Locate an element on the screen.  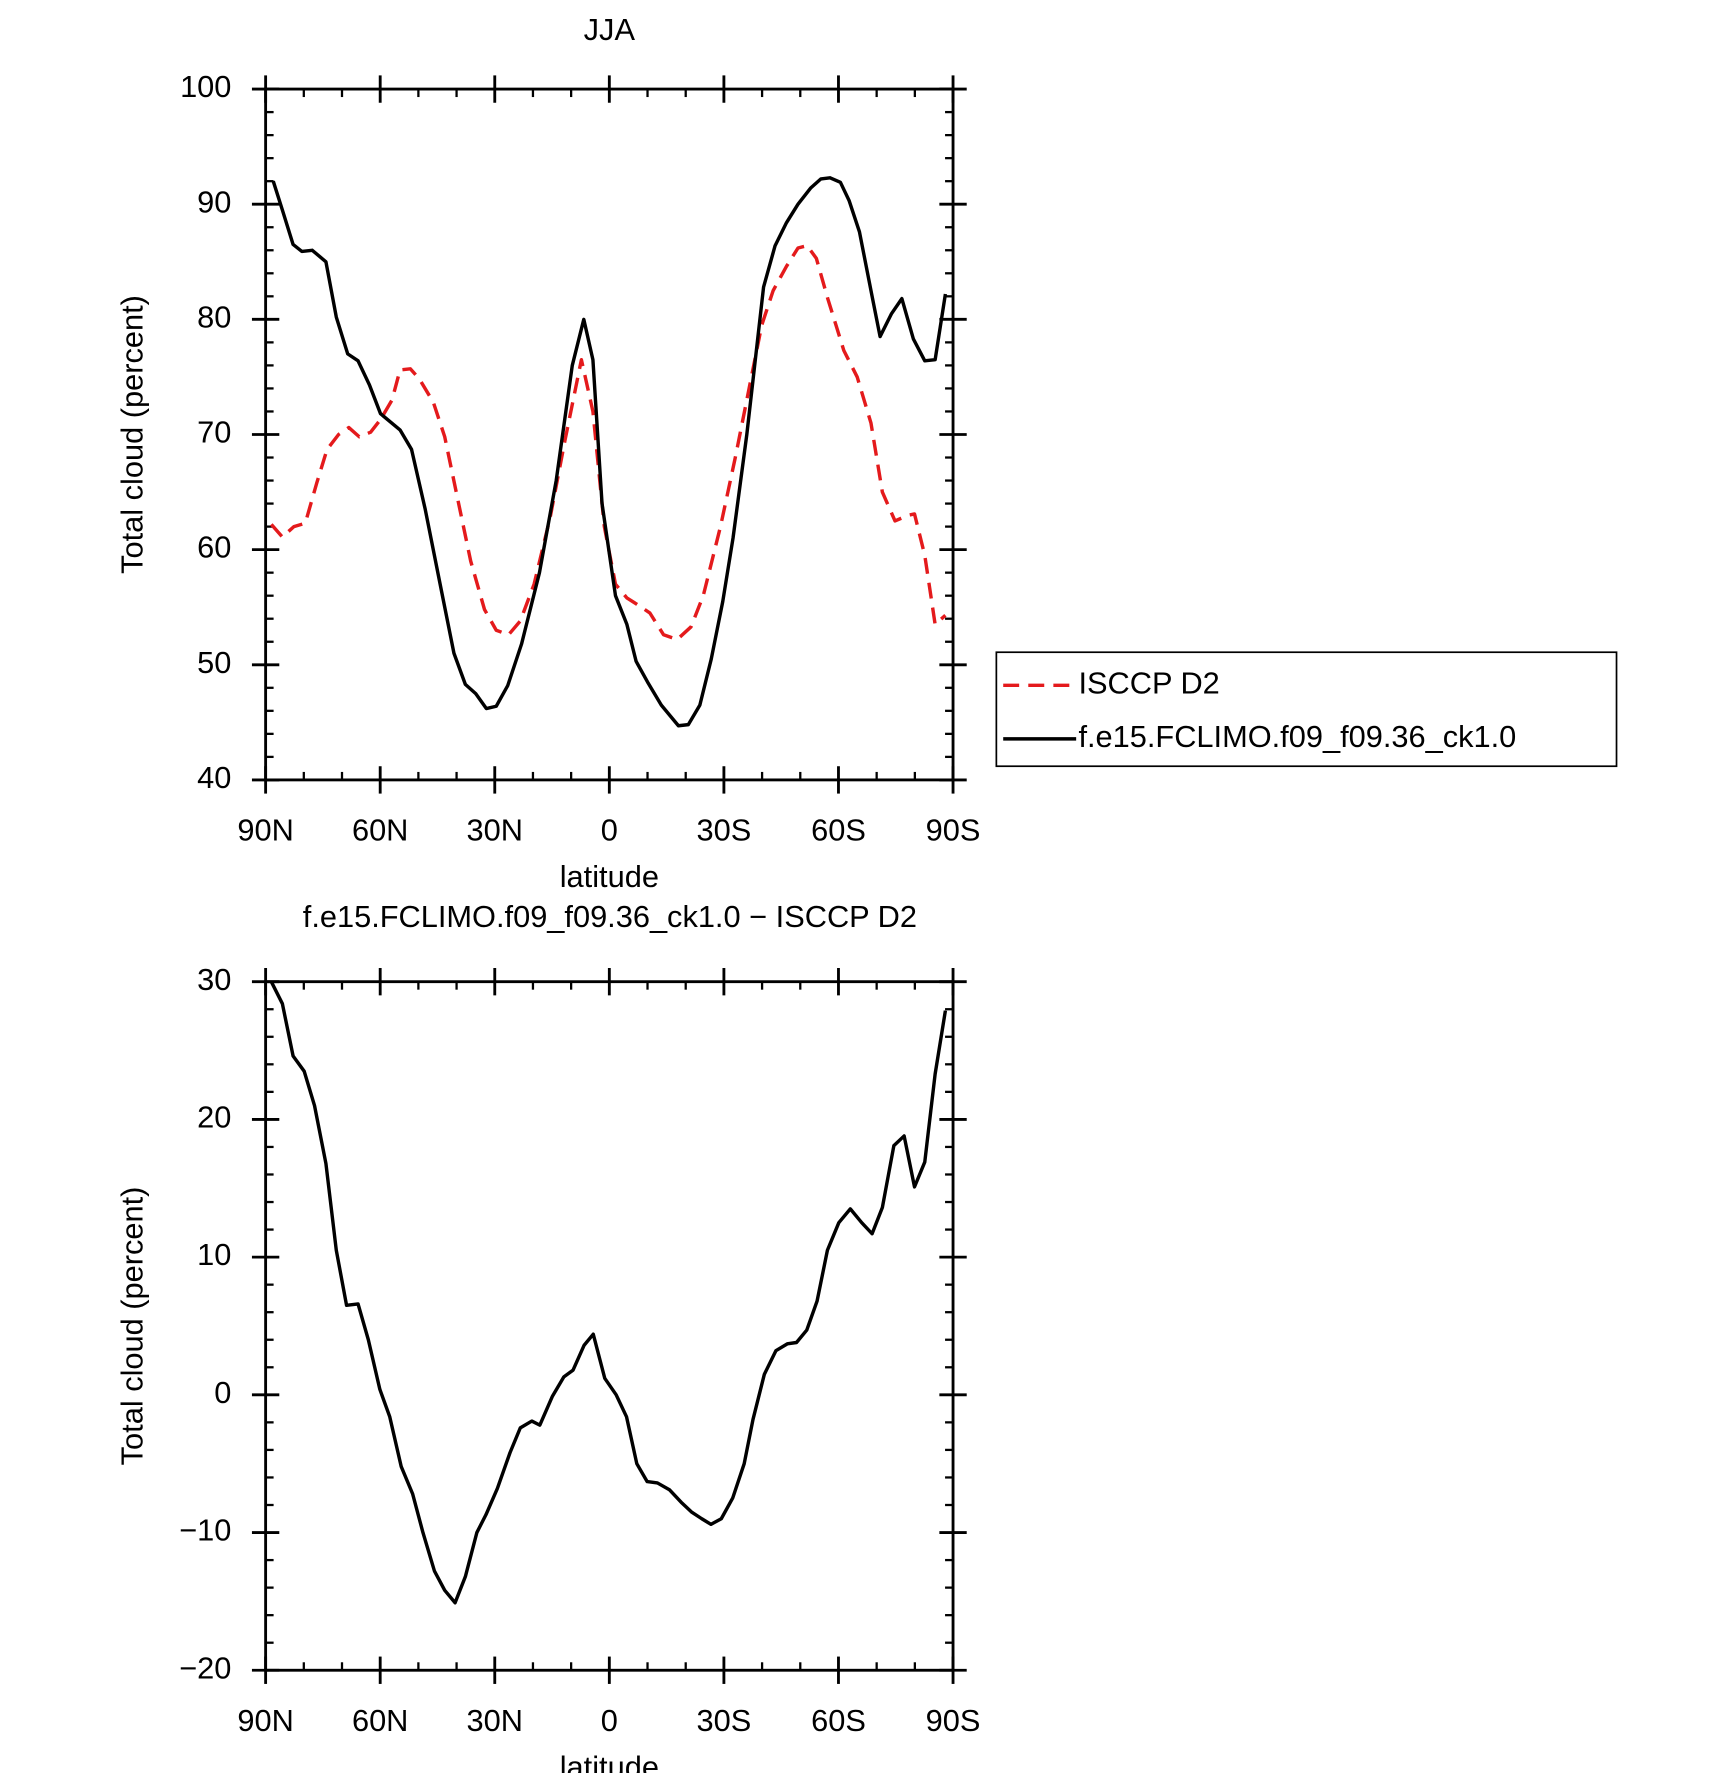
legend-label: ISCCP D2 is located at coordinates (1148, 682).